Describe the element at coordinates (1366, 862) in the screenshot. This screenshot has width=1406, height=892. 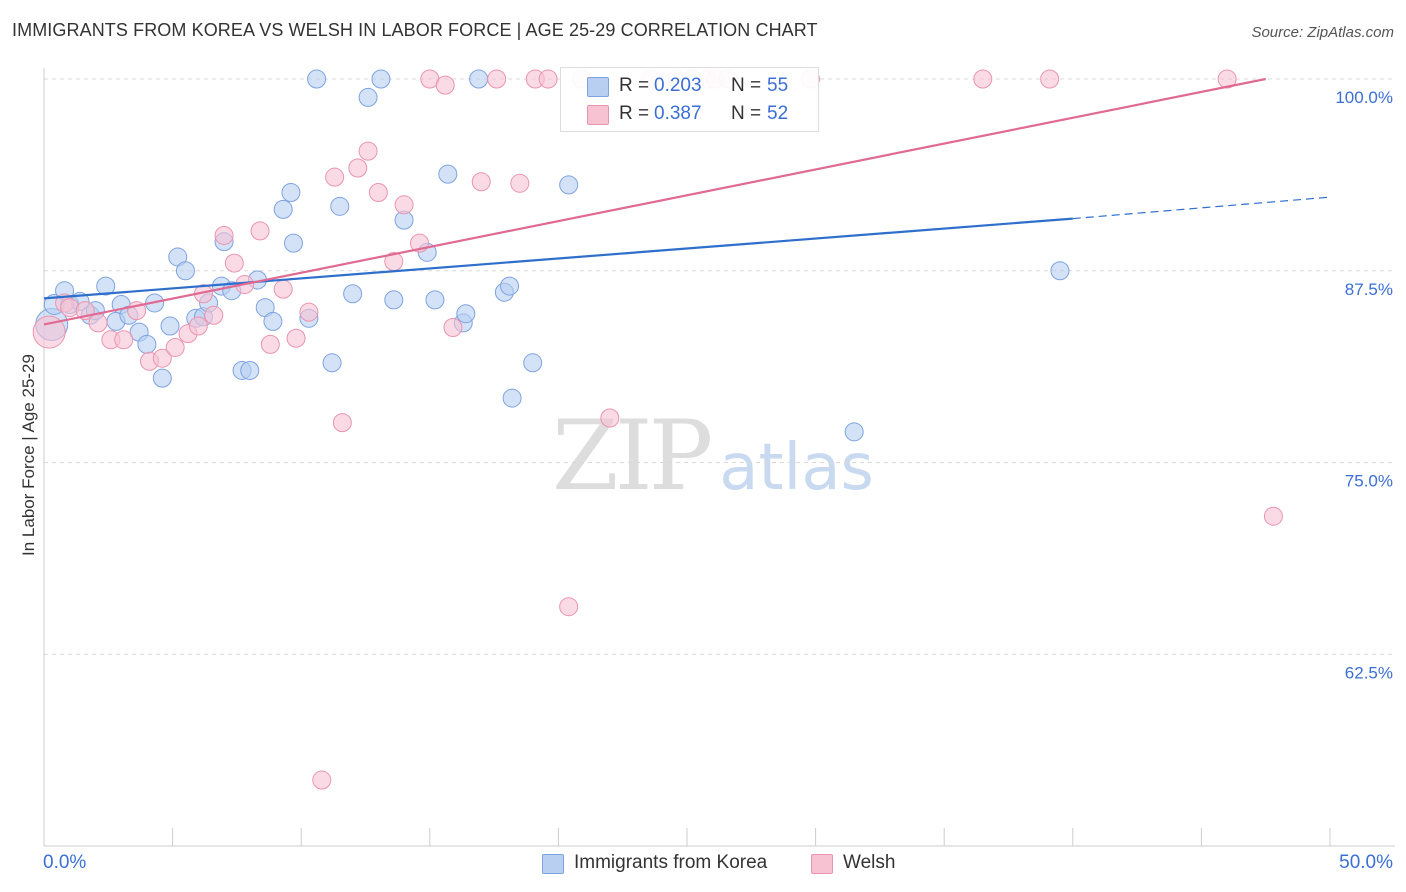
I see `x-axis-max-label: 50.0%` at that location.